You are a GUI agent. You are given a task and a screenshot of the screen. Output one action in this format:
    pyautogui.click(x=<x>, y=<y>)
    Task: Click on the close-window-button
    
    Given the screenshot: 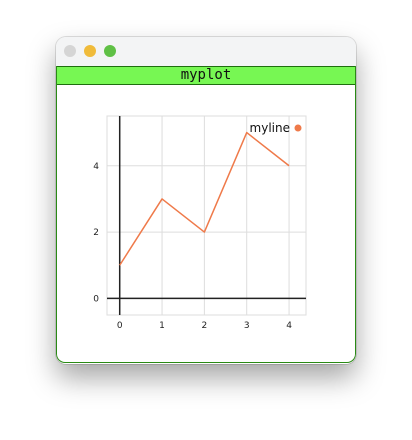 What is the action you would take?
    pyautogui.click(x=70, y=51)
    